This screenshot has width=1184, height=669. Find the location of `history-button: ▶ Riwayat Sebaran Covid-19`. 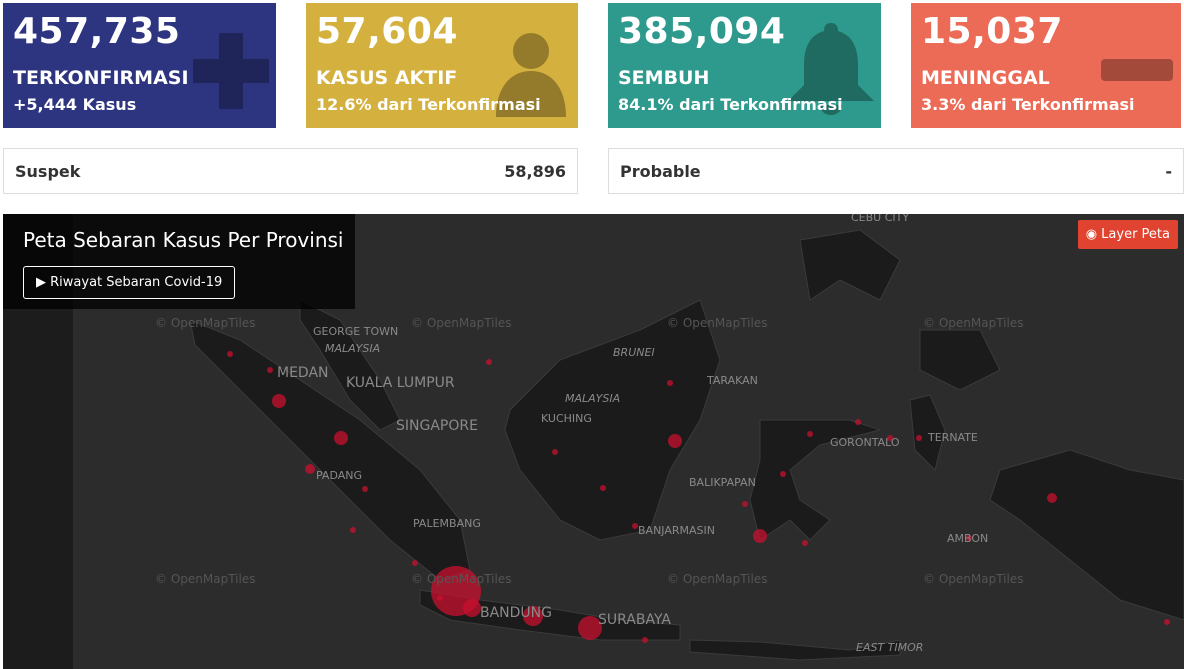

history-button: ▶ Riwayat Sebaran Covid-19 is located at coordinates (129, 282).